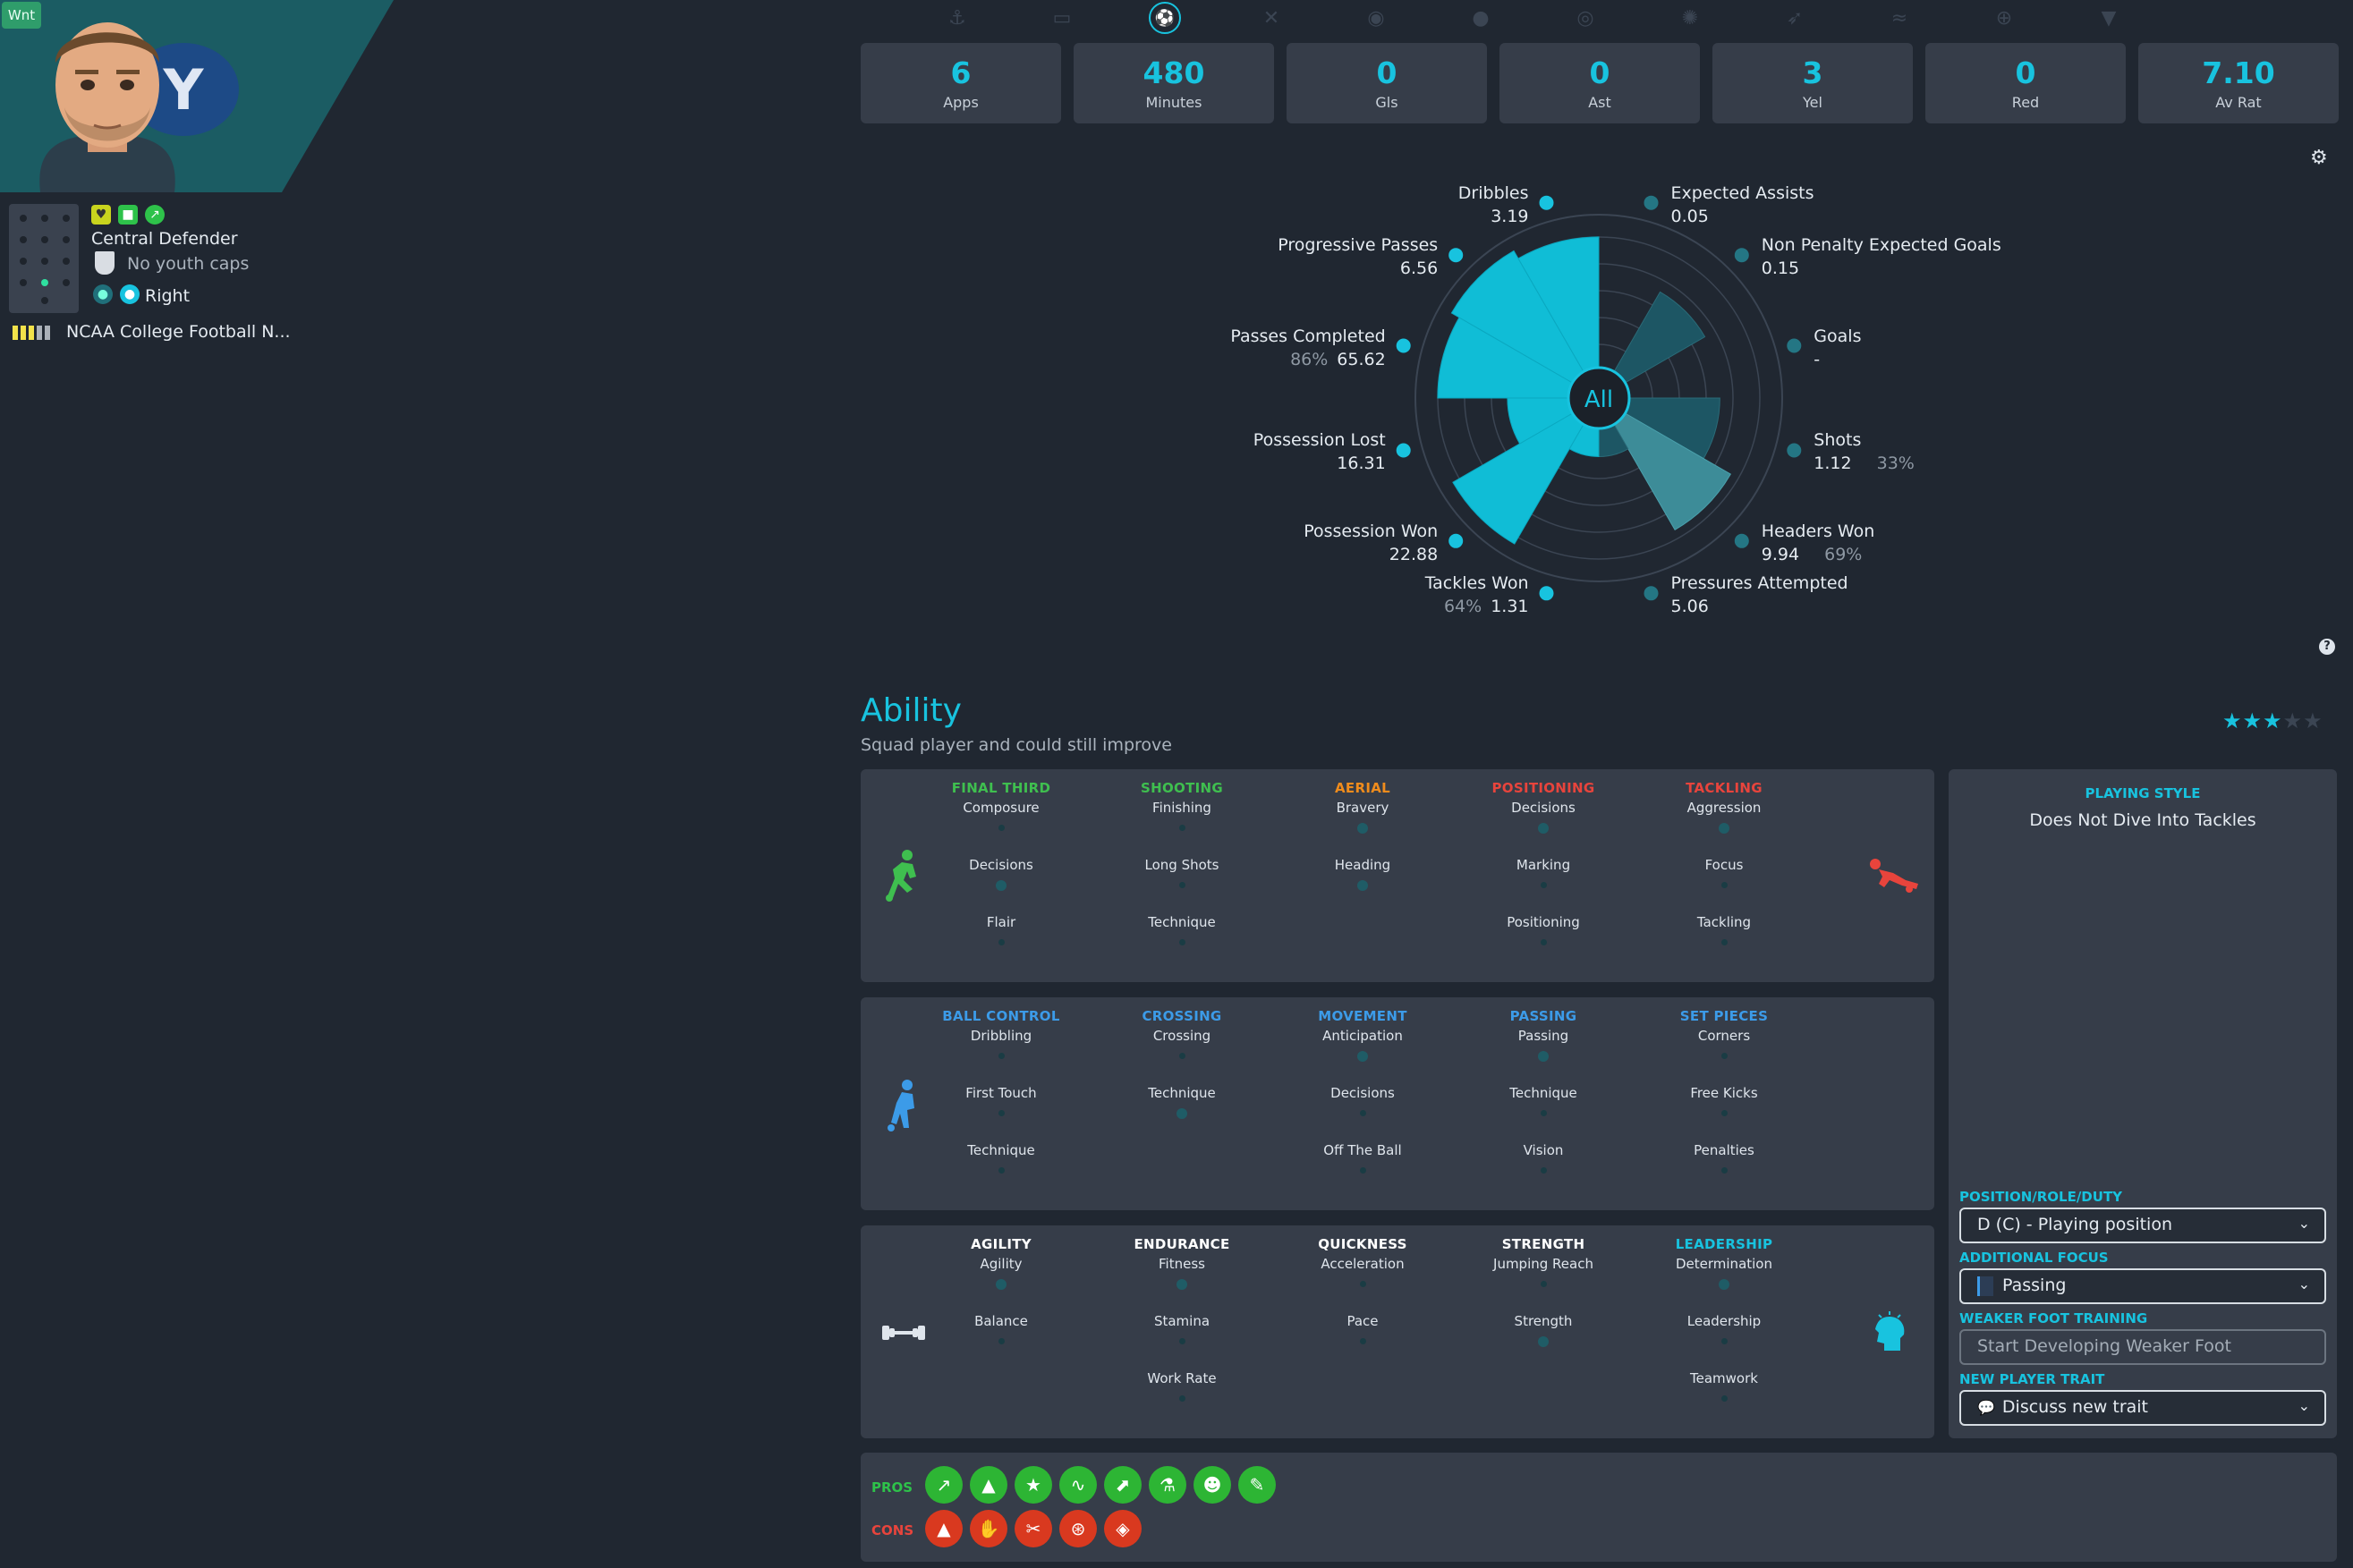 The image size is (2353, 1568). I want to click on radar-point, so click(1546, 593).